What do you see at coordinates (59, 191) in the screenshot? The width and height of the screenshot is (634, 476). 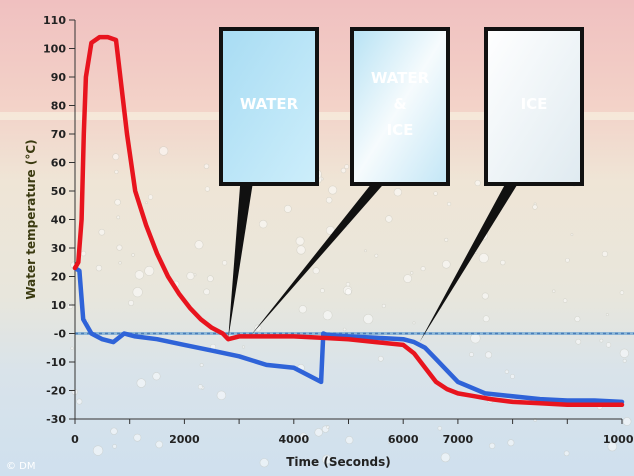 I see `y-tick-label: 50` at bounding box center [59, 191].